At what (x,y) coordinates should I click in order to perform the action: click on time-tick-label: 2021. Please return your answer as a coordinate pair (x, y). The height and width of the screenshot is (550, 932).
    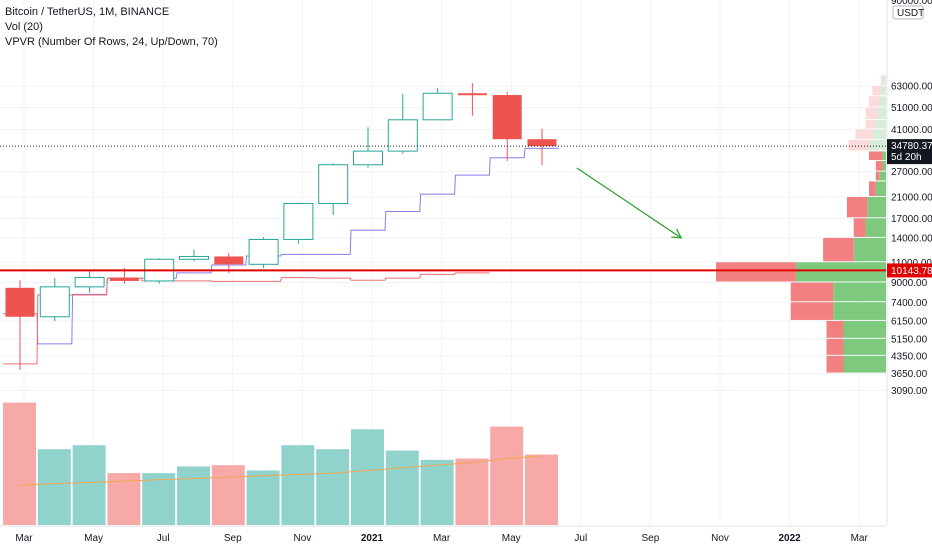
    Looking at the image, I should click on (372, 538).